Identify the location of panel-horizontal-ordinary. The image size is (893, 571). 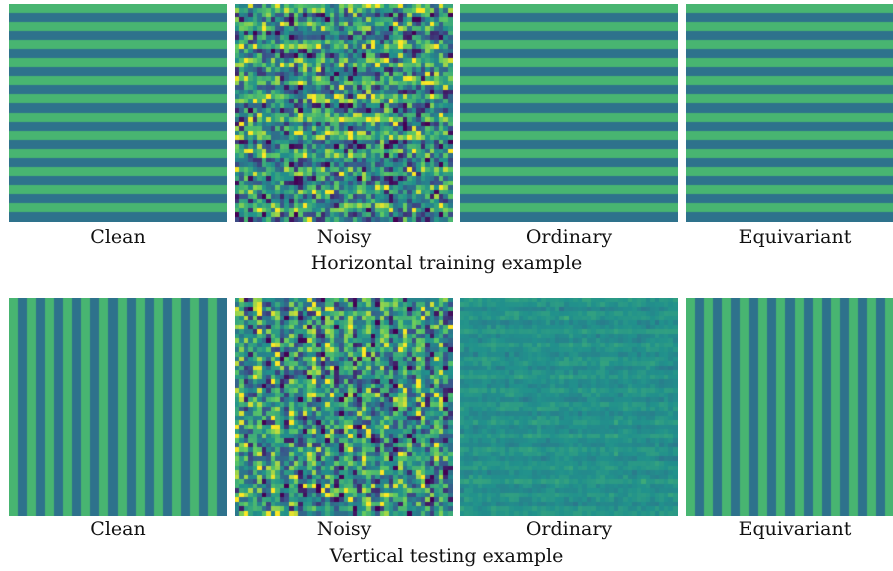
(569, 113).